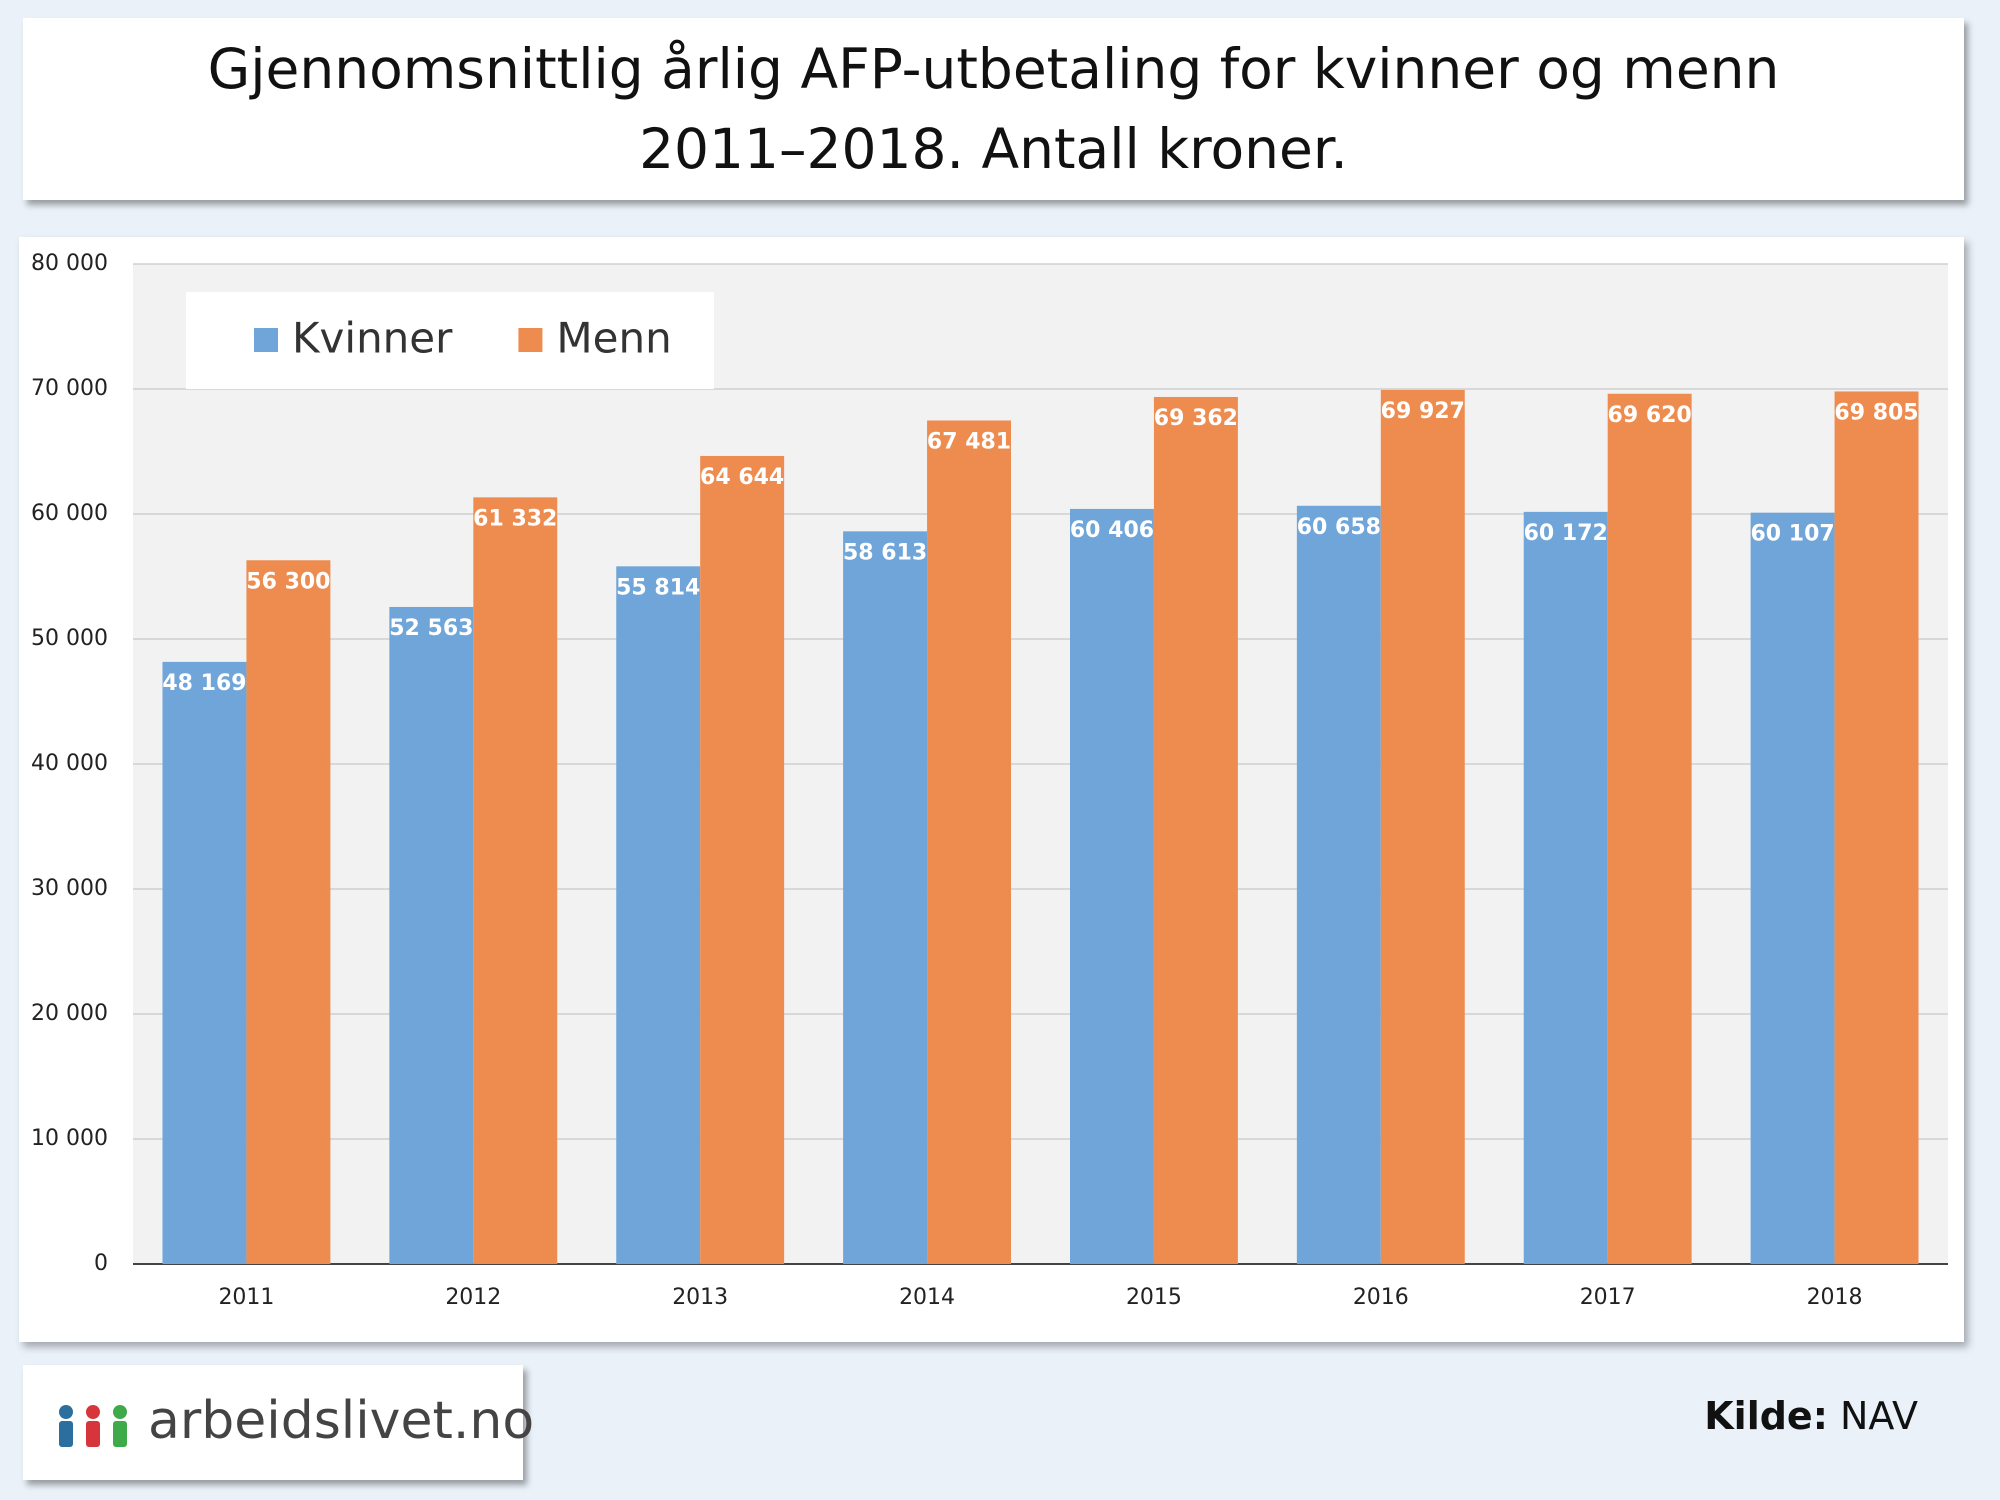 The width and height of the screenshot is (2000, 1500). I want to click on y-tick-label: 30 000, so click(69, 888).